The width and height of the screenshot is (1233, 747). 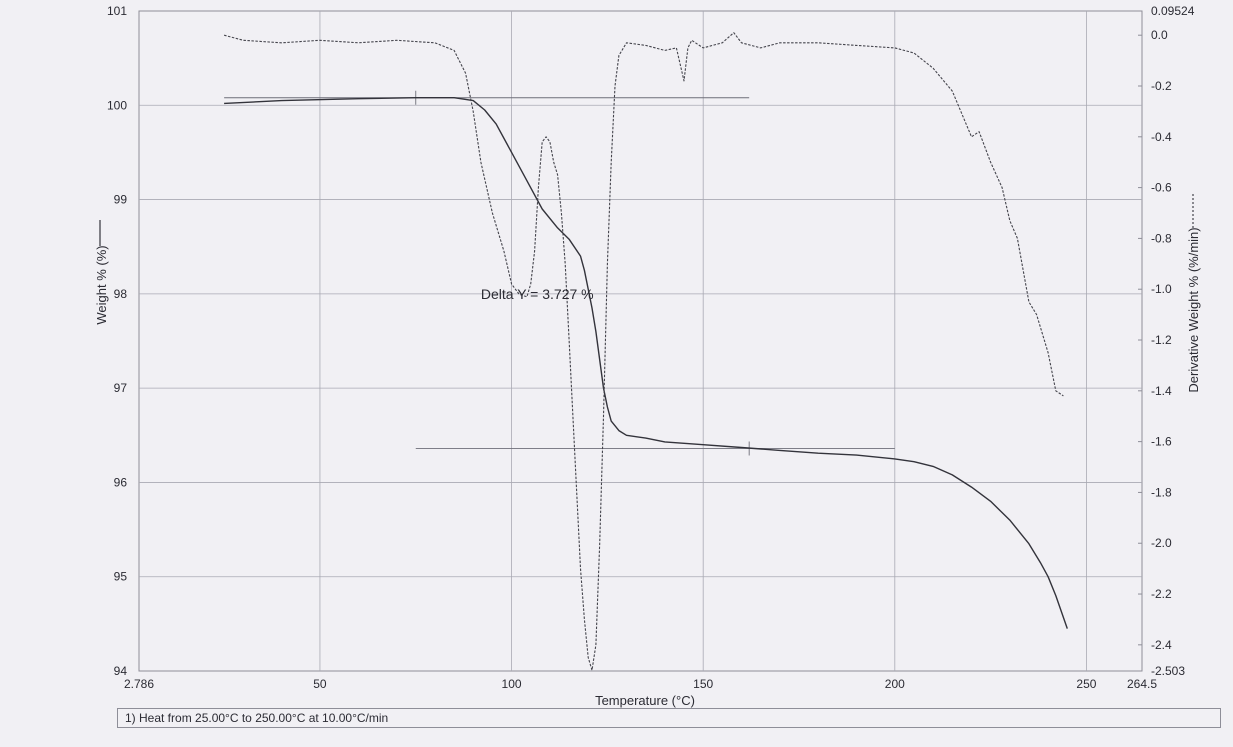 What do you see at coordinates (1161, 137) in the screenshot?
I see `y2-tick-label: -0.4` at bounding box center [1161, 137].